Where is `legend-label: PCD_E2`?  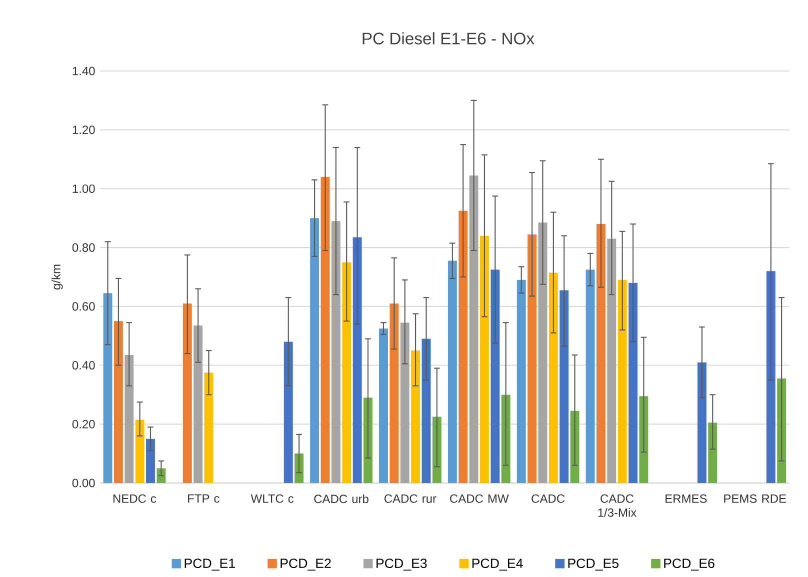
legend-label: PCD_E2 is located at coordinates (305, 564).